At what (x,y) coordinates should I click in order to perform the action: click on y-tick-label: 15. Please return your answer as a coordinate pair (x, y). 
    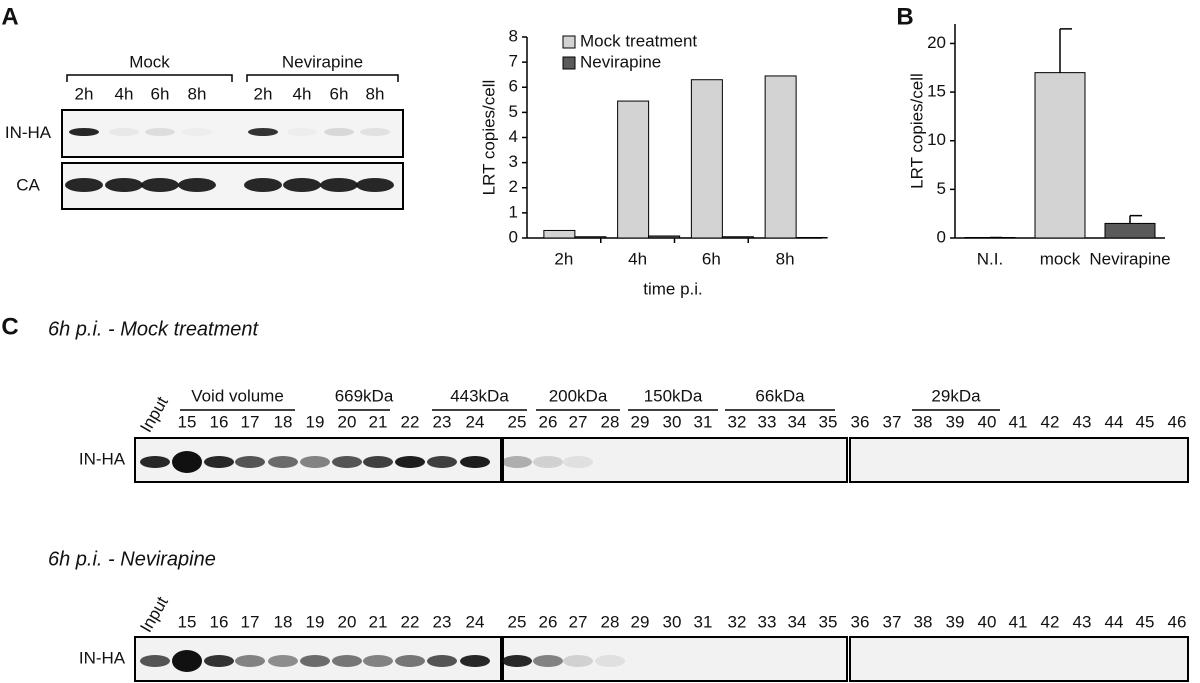
    Looking at the image, I should click on (936, 91).